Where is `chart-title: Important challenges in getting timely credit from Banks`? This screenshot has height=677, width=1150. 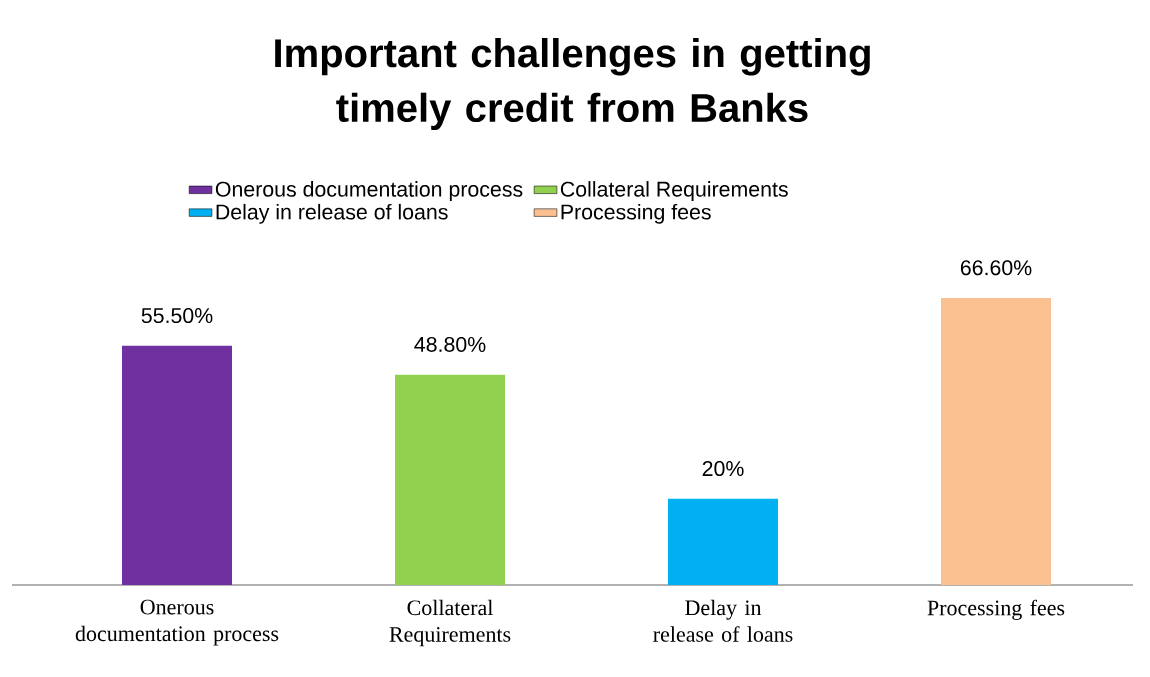
chart-title: Important challenges in getting timely credit from Banks is located at coordinates (572, 84).